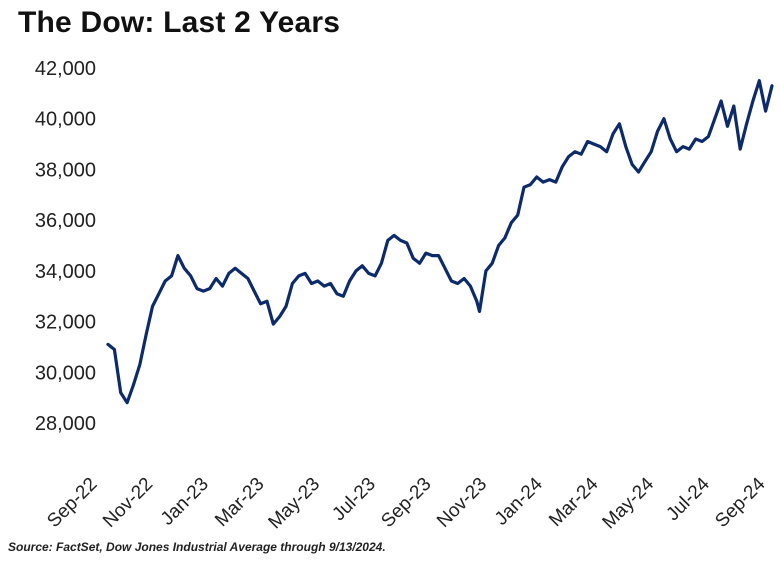 Image resolution: width=780 pixels, height=566 pixels. I want to click on y-tick-label: 28,000, so click(65, 424).